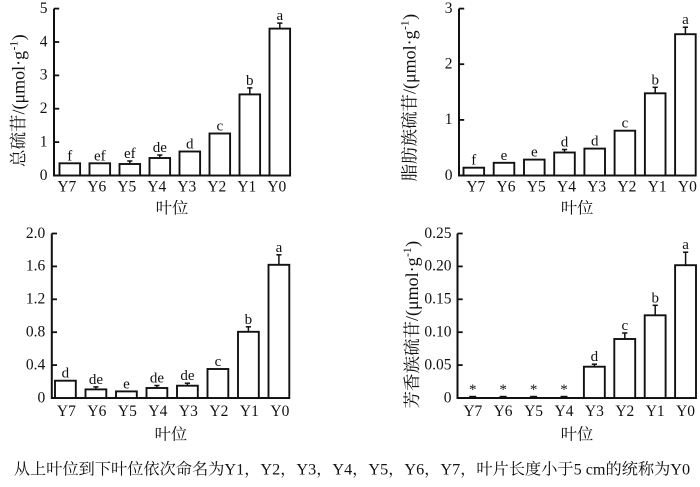  Describe the element at coordinates (36, 364) in the screenshot. I see `svg-text: 0.4` at that location.